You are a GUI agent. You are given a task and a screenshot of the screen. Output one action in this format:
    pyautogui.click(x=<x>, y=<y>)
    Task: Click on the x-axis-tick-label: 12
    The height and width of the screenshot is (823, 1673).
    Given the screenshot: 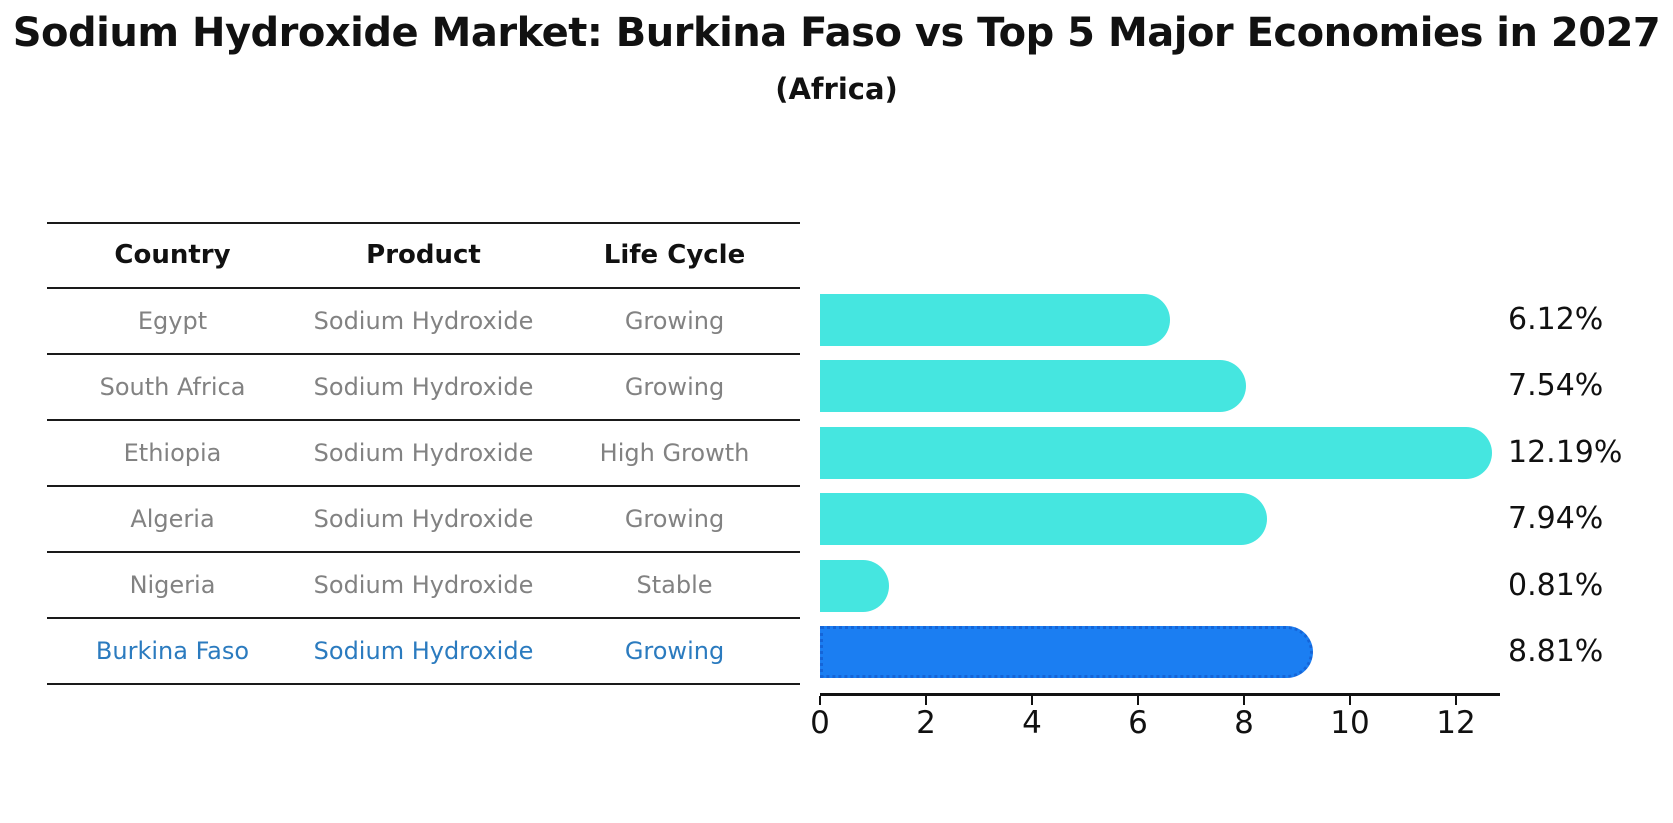 What is the action you would take?
    pyautogui.click(x=1456, y=723)
    